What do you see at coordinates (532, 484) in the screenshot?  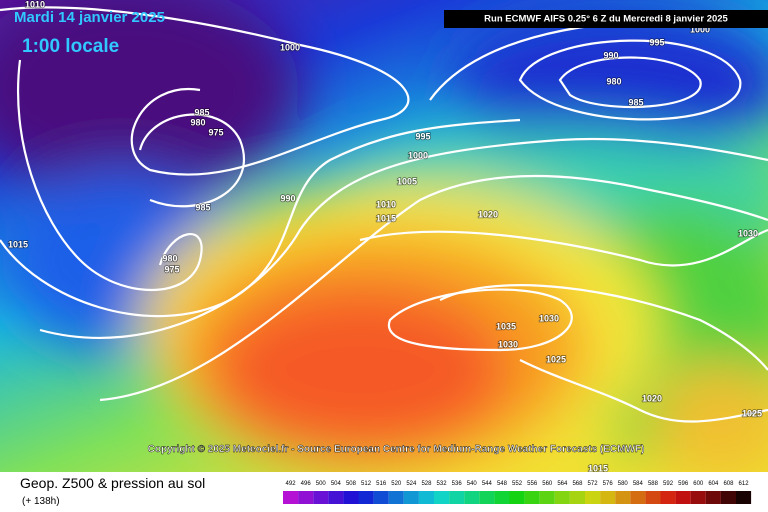 I see `colorbar-label: 556` at bounding box center [532, 484].